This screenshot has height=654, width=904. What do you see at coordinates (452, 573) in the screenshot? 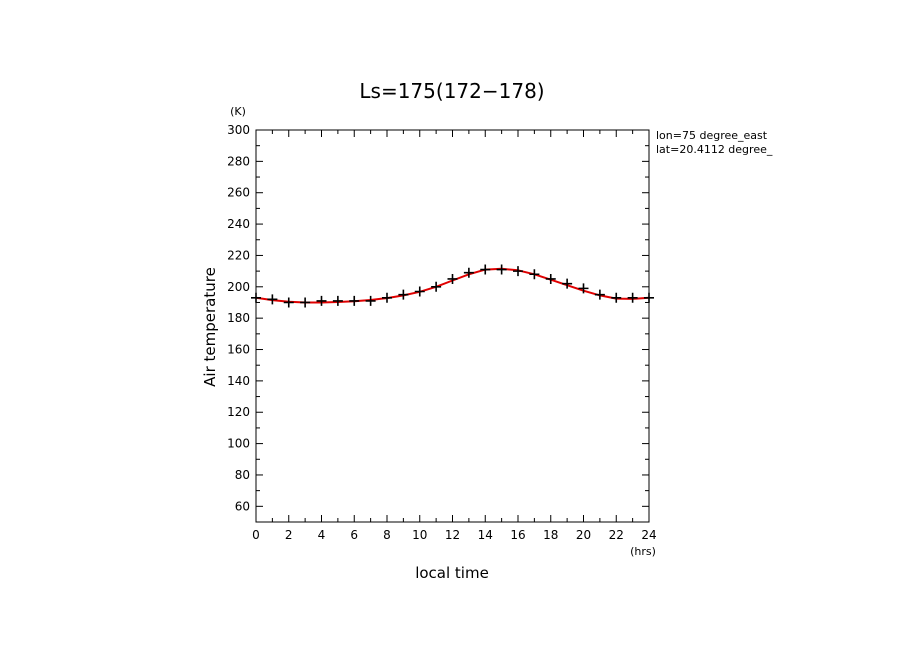
I see `x-axis-title: local time` at bounding box center [452, 573].